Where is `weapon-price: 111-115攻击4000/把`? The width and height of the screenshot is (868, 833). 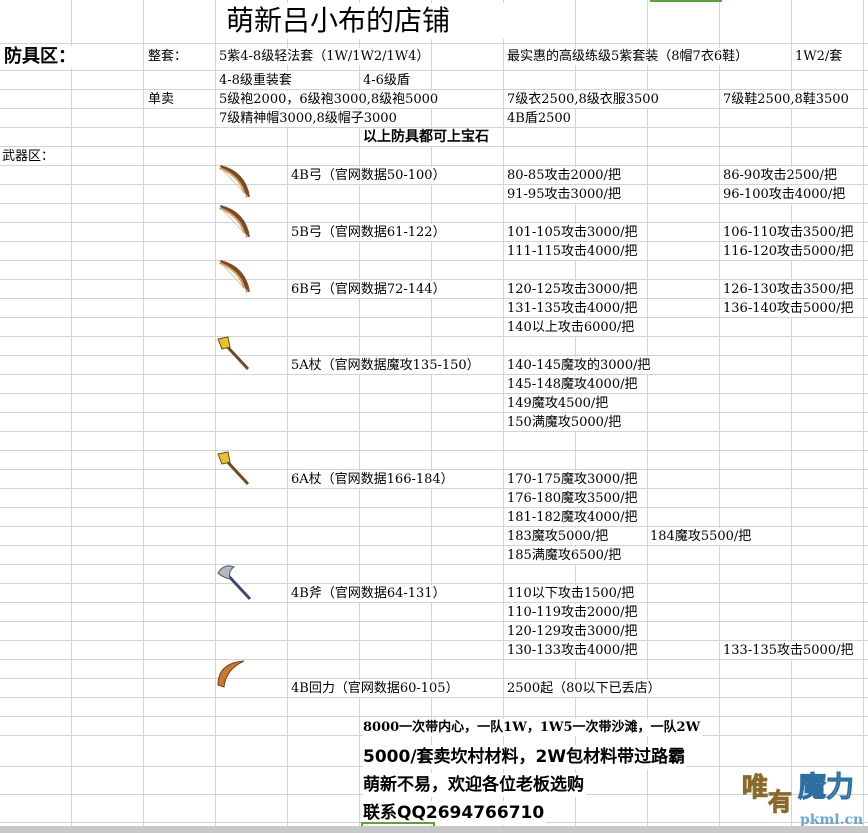
weapon-price: 111-115攻击4000/把 is located at coordinates (573, 251).